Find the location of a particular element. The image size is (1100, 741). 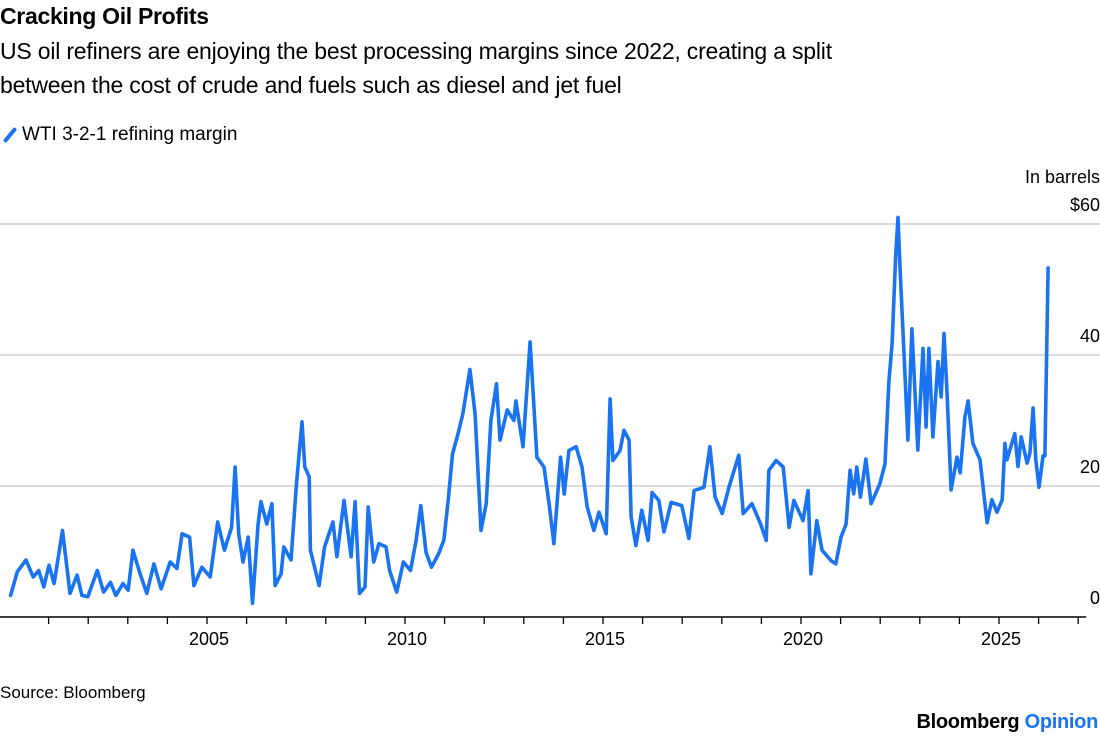

x-tick-label-2025: 2025 is located at coordinates (1001, 639).